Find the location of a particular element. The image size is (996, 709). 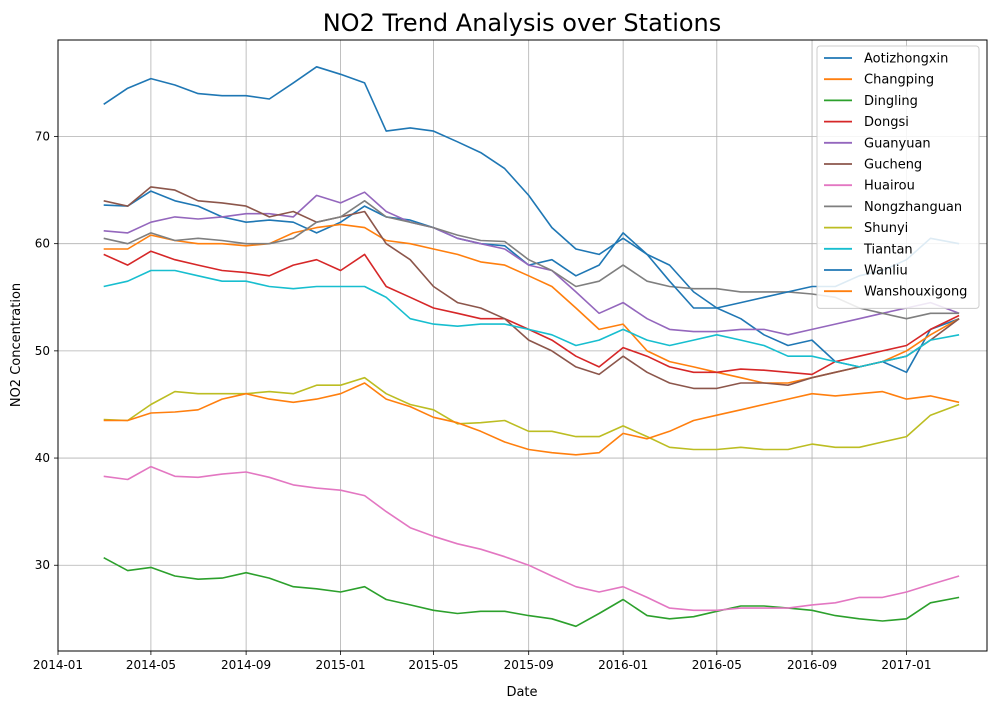

legend-label: Huairou is located at coordinates (889, 186).